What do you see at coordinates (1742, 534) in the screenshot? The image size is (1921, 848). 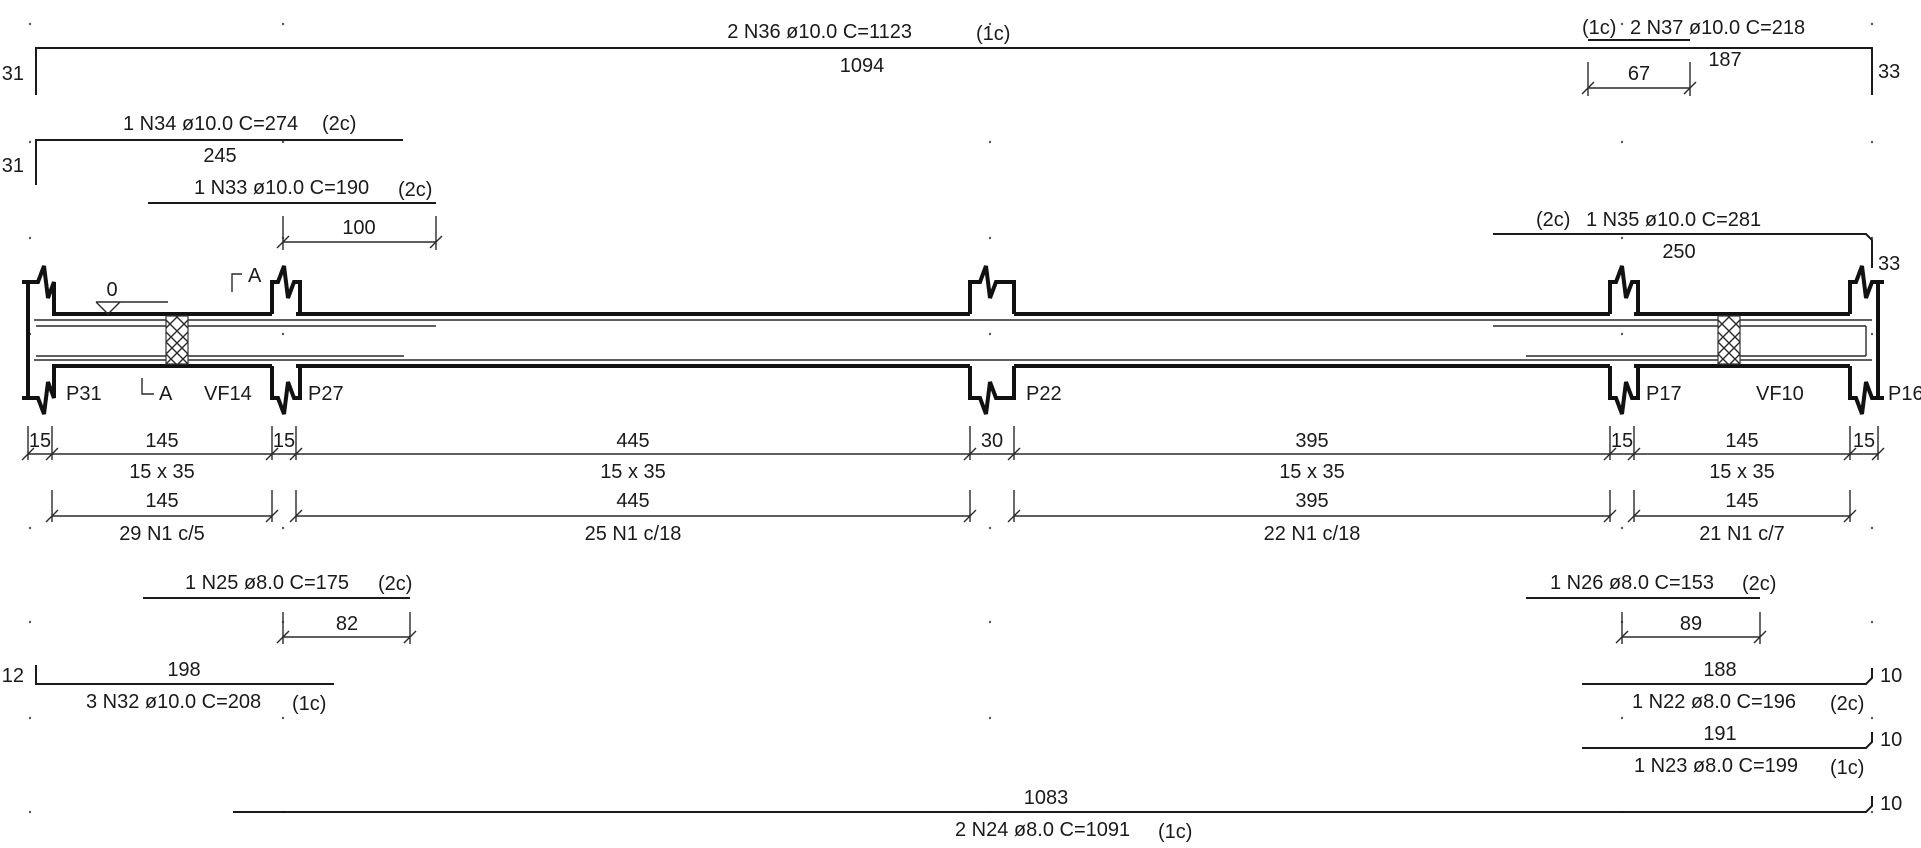 I see `stirrup-spec-4: 21 N1 c/7` at bounding box center [1742, 534].